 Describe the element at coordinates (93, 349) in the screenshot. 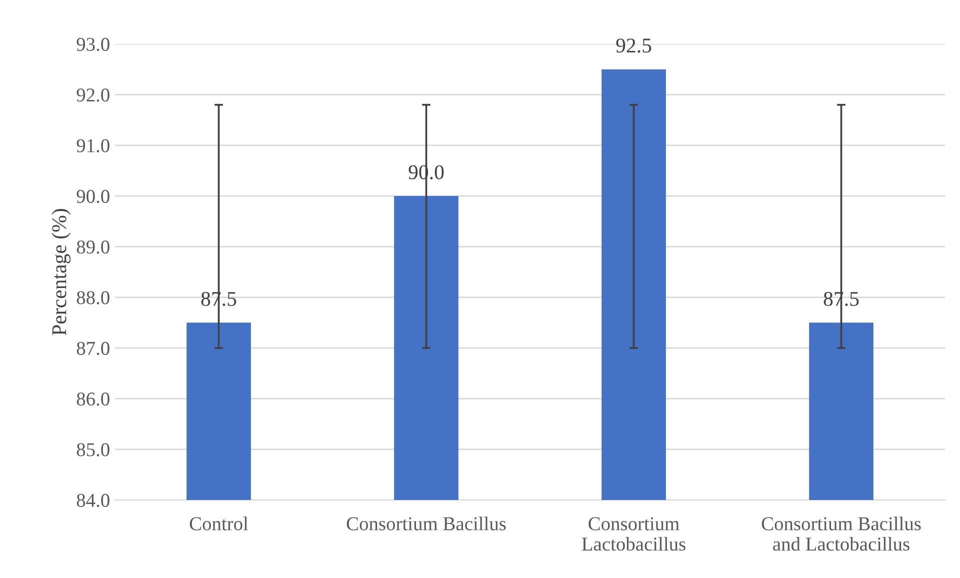

I see `y-tick-label: 87.0` at that location.